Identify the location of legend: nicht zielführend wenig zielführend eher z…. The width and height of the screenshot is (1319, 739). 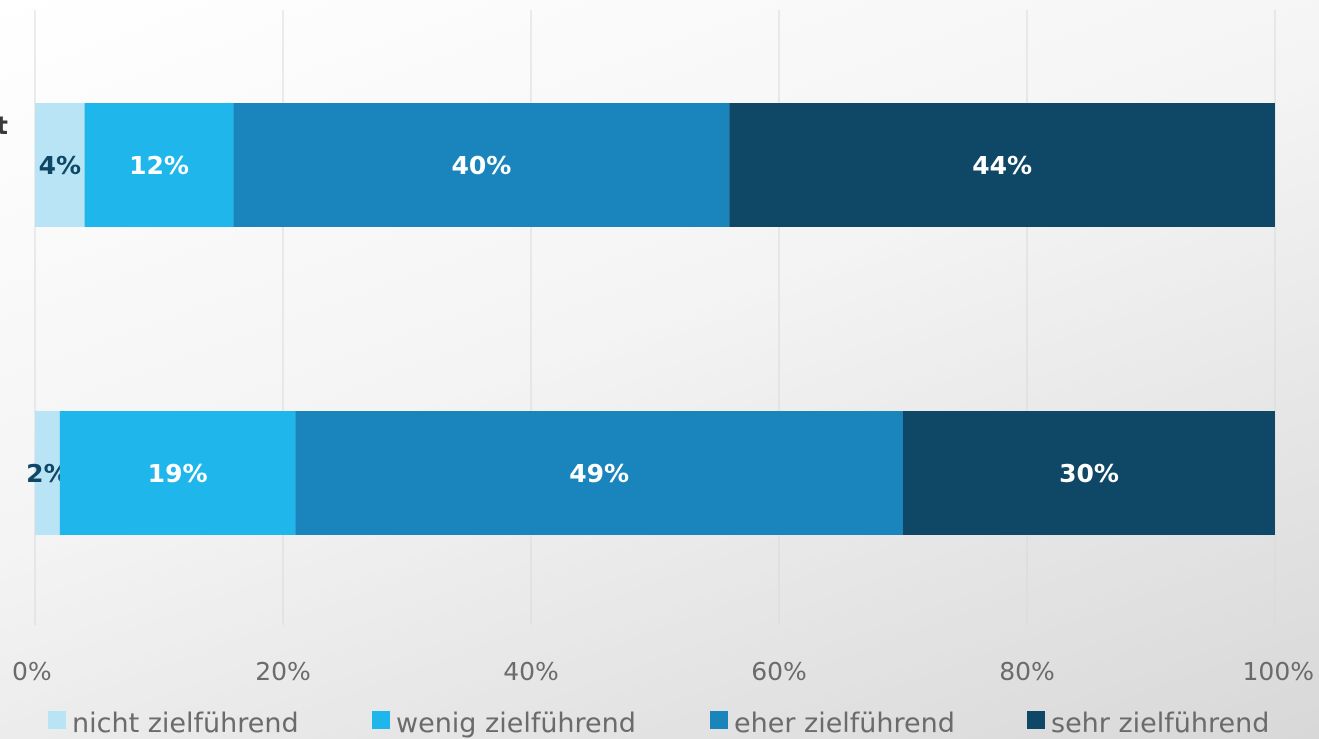
(658, 723).